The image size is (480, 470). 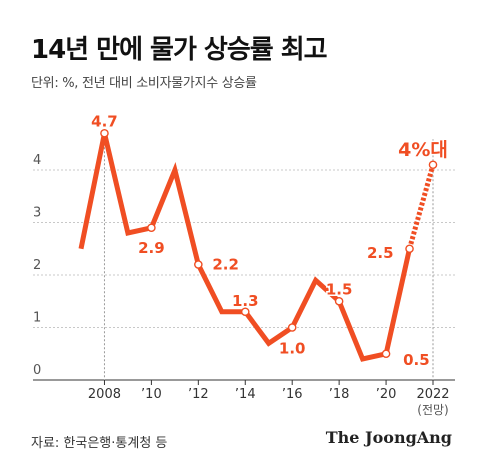 I want to click on y-tick-label: 2, so click(x=37, y=265).